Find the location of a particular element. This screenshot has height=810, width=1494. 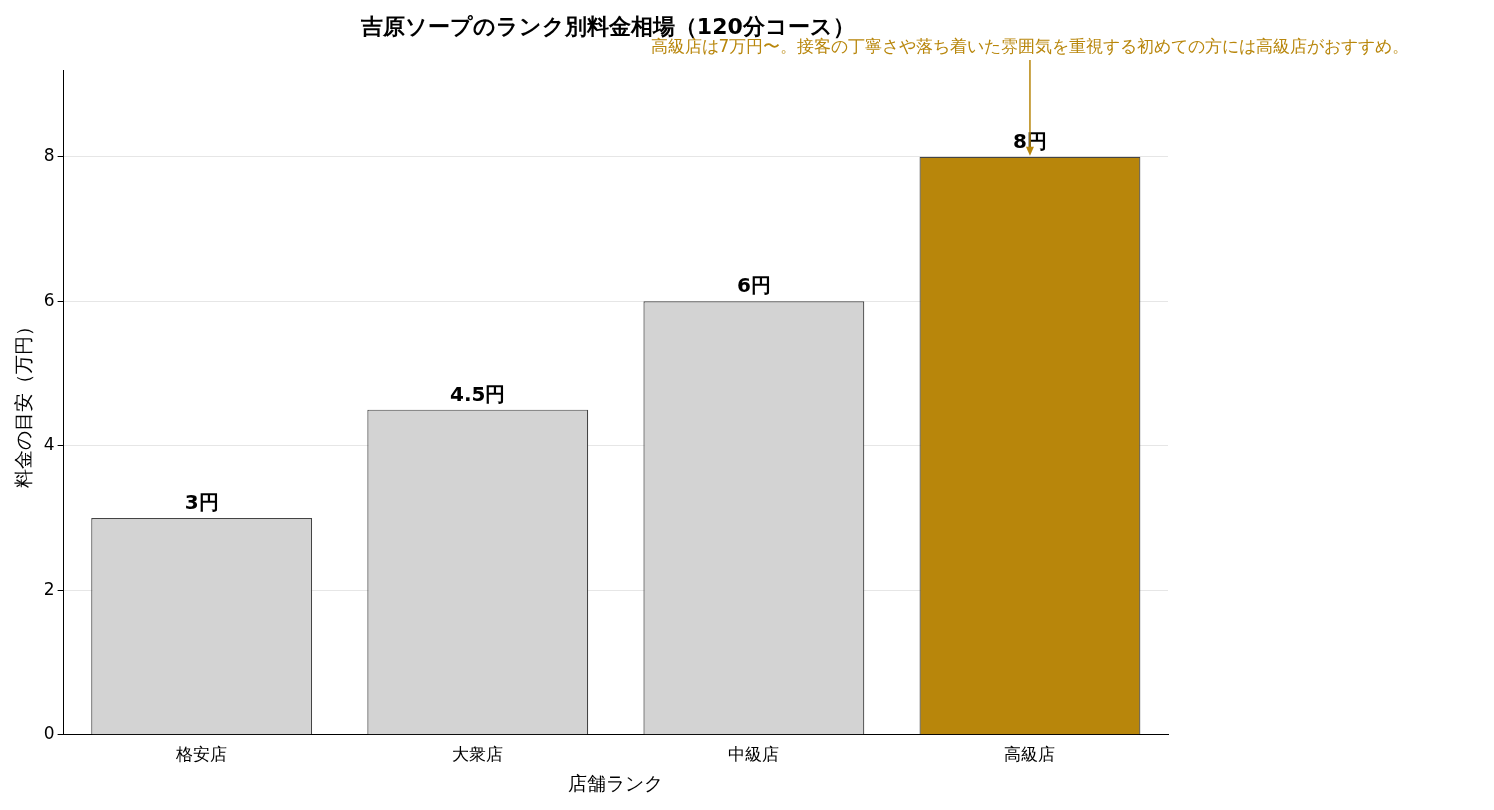

x-tick-label: 中級店 is located at coordinates (754, 754).